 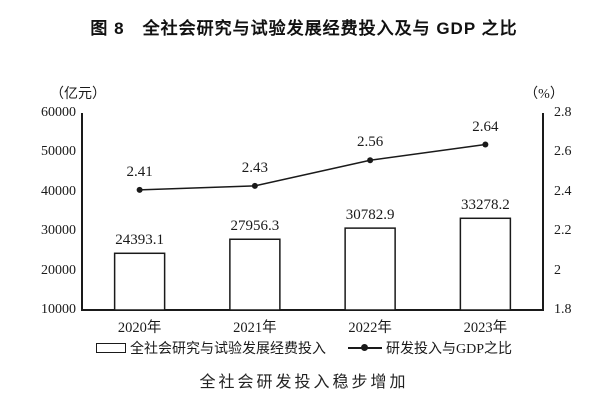 I want to click on left-axis-tick-label: 10000, so click(x=58, y=309).